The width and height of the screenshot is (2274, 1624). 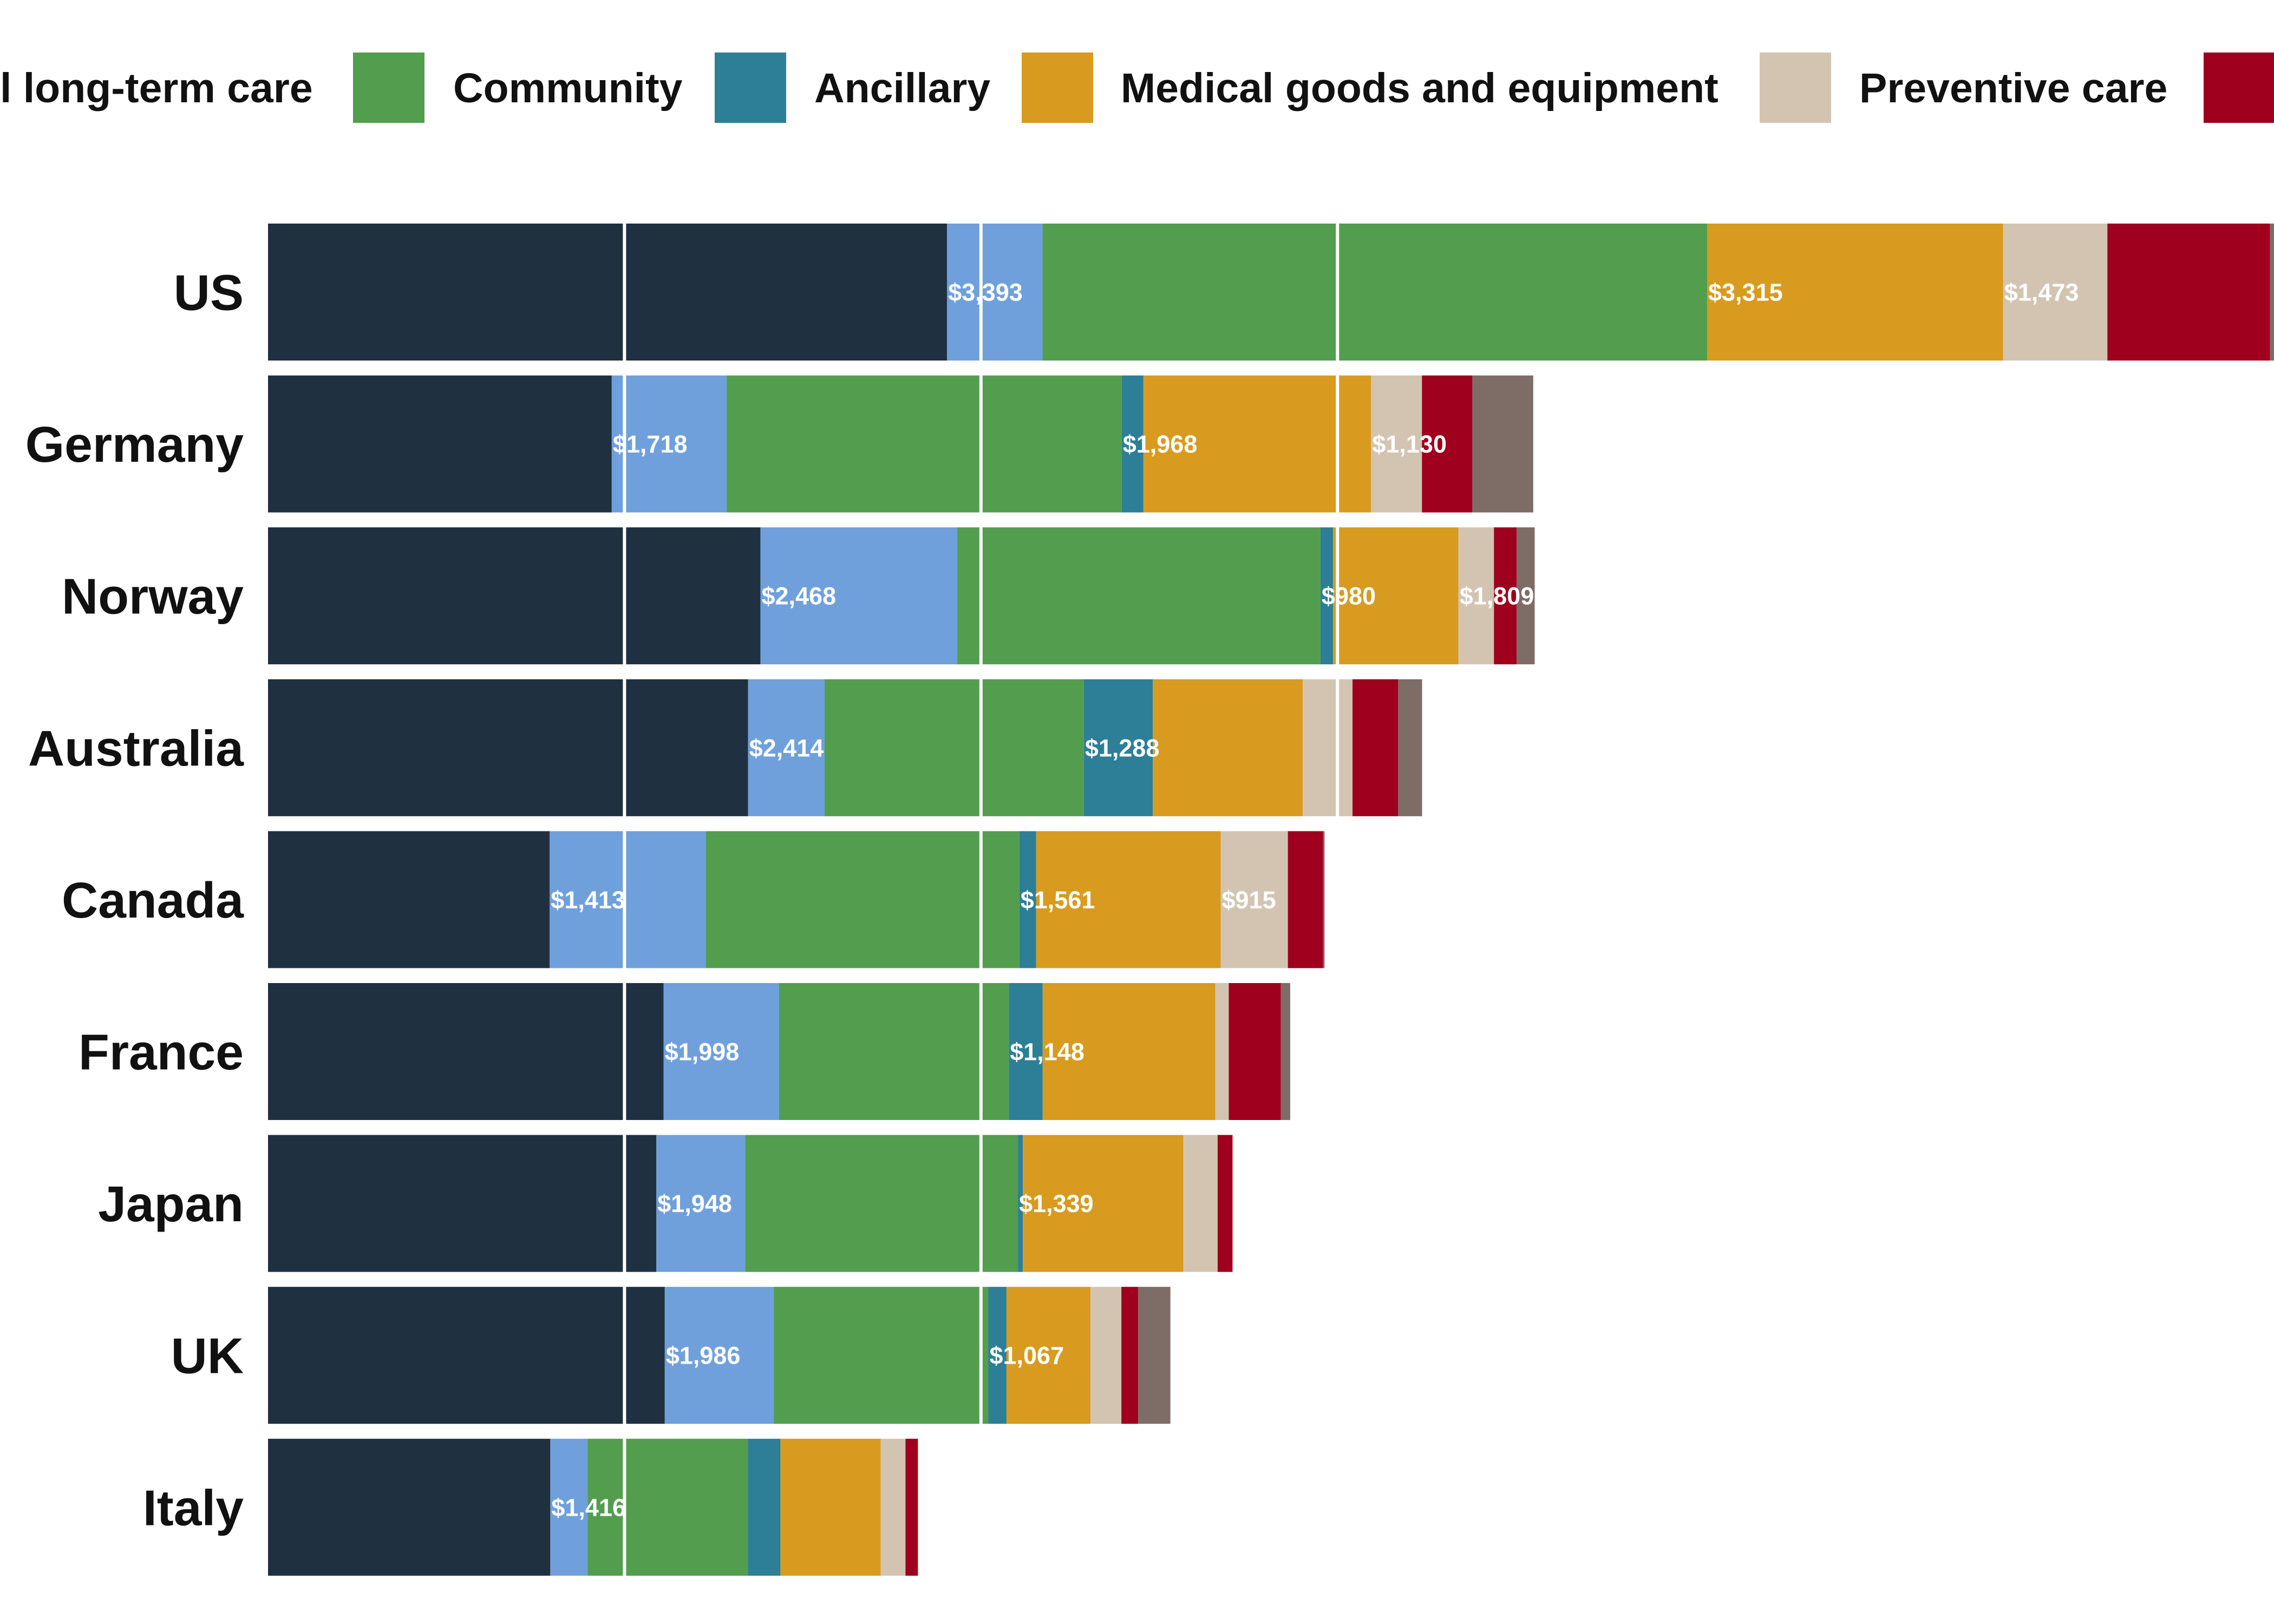 What do you see at coordinates (893, 1507) in the screenshot?
I see `bar-segment-italy-preventive-care` at bounding box center [893, 1507].